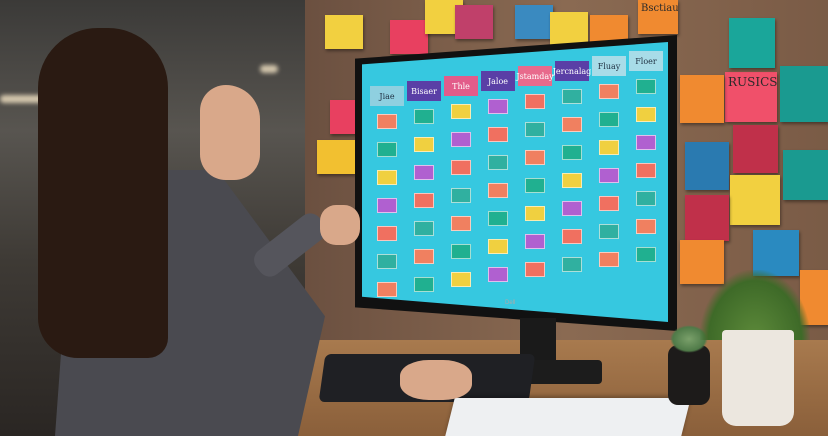 This screenshot has width=828, height=436. Describe the element at coordinates (269, 69) in the screenshot. I see `ceiling-light` at that location.